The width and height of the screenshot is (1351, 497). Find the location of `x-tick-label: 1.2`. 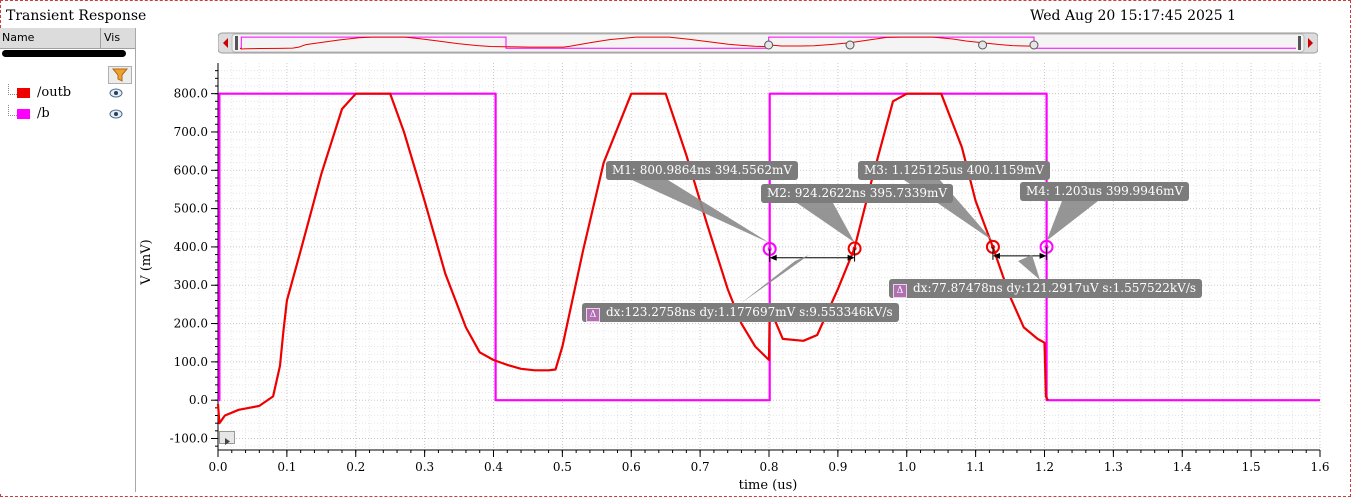

x-tick-label: 1.2 is located at coordinates (1044, 467).